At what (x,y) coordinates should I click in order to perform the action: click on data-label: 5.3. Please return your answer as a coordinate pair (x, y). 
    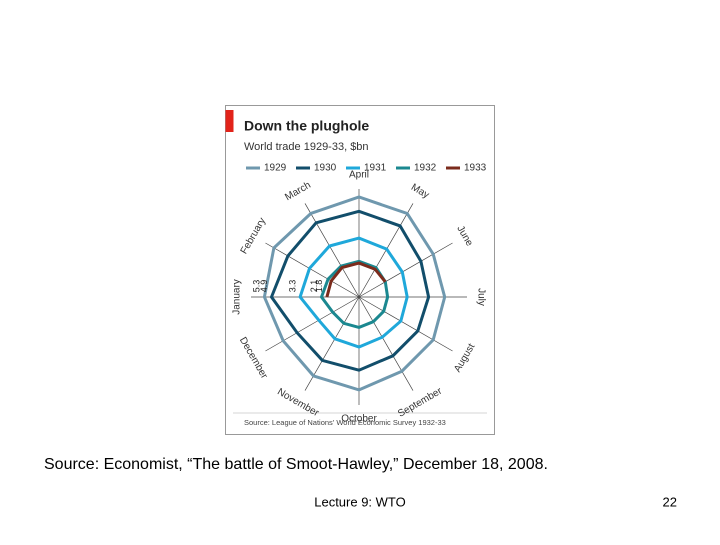
    Looking at the image, I should click on (257, 286).